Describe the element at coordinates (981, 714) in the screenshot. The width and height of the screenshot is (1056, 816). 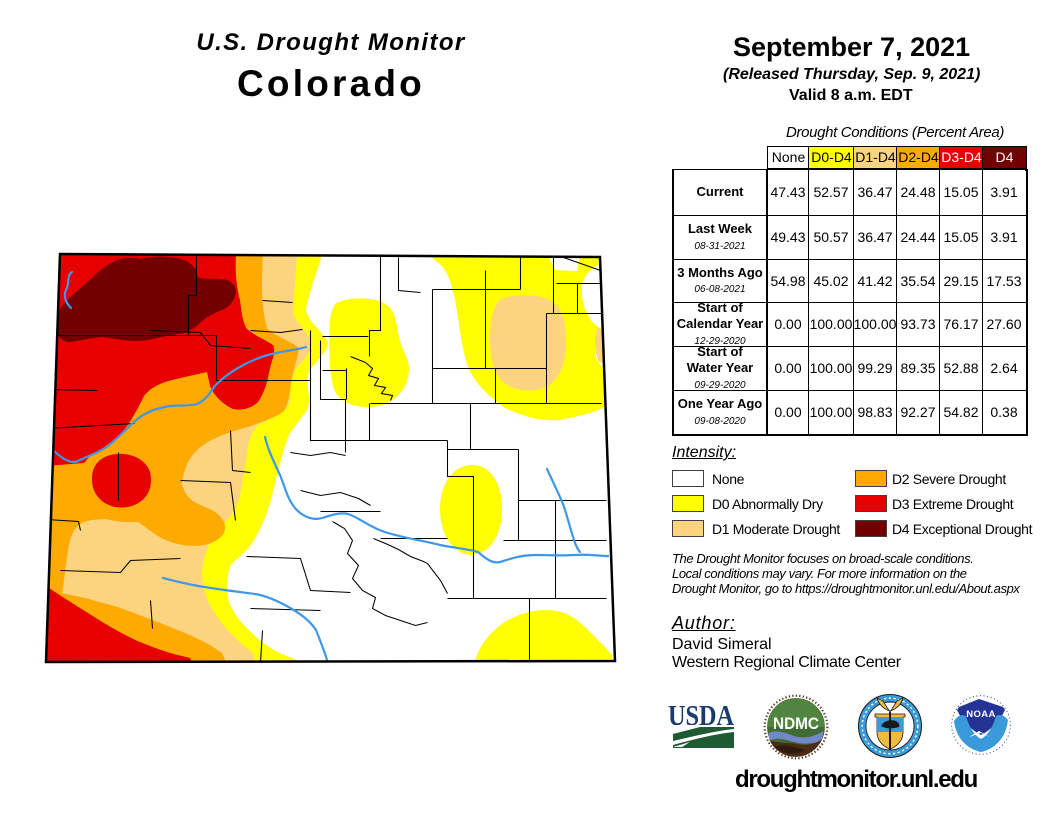
I see `svg-text: NOAA` at that location.